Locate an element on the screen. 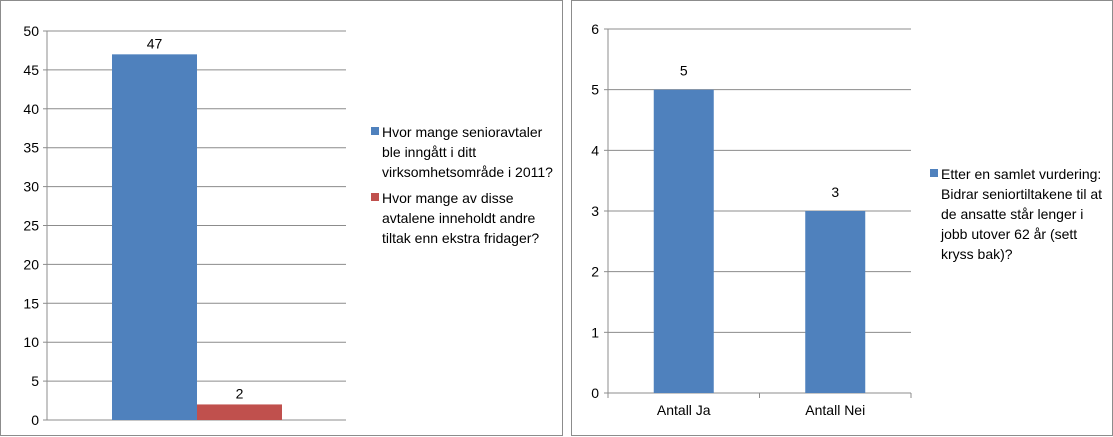 The image size is (1113, 437). x-tick-label: Antall Nei is located at coordinates (835, 410).